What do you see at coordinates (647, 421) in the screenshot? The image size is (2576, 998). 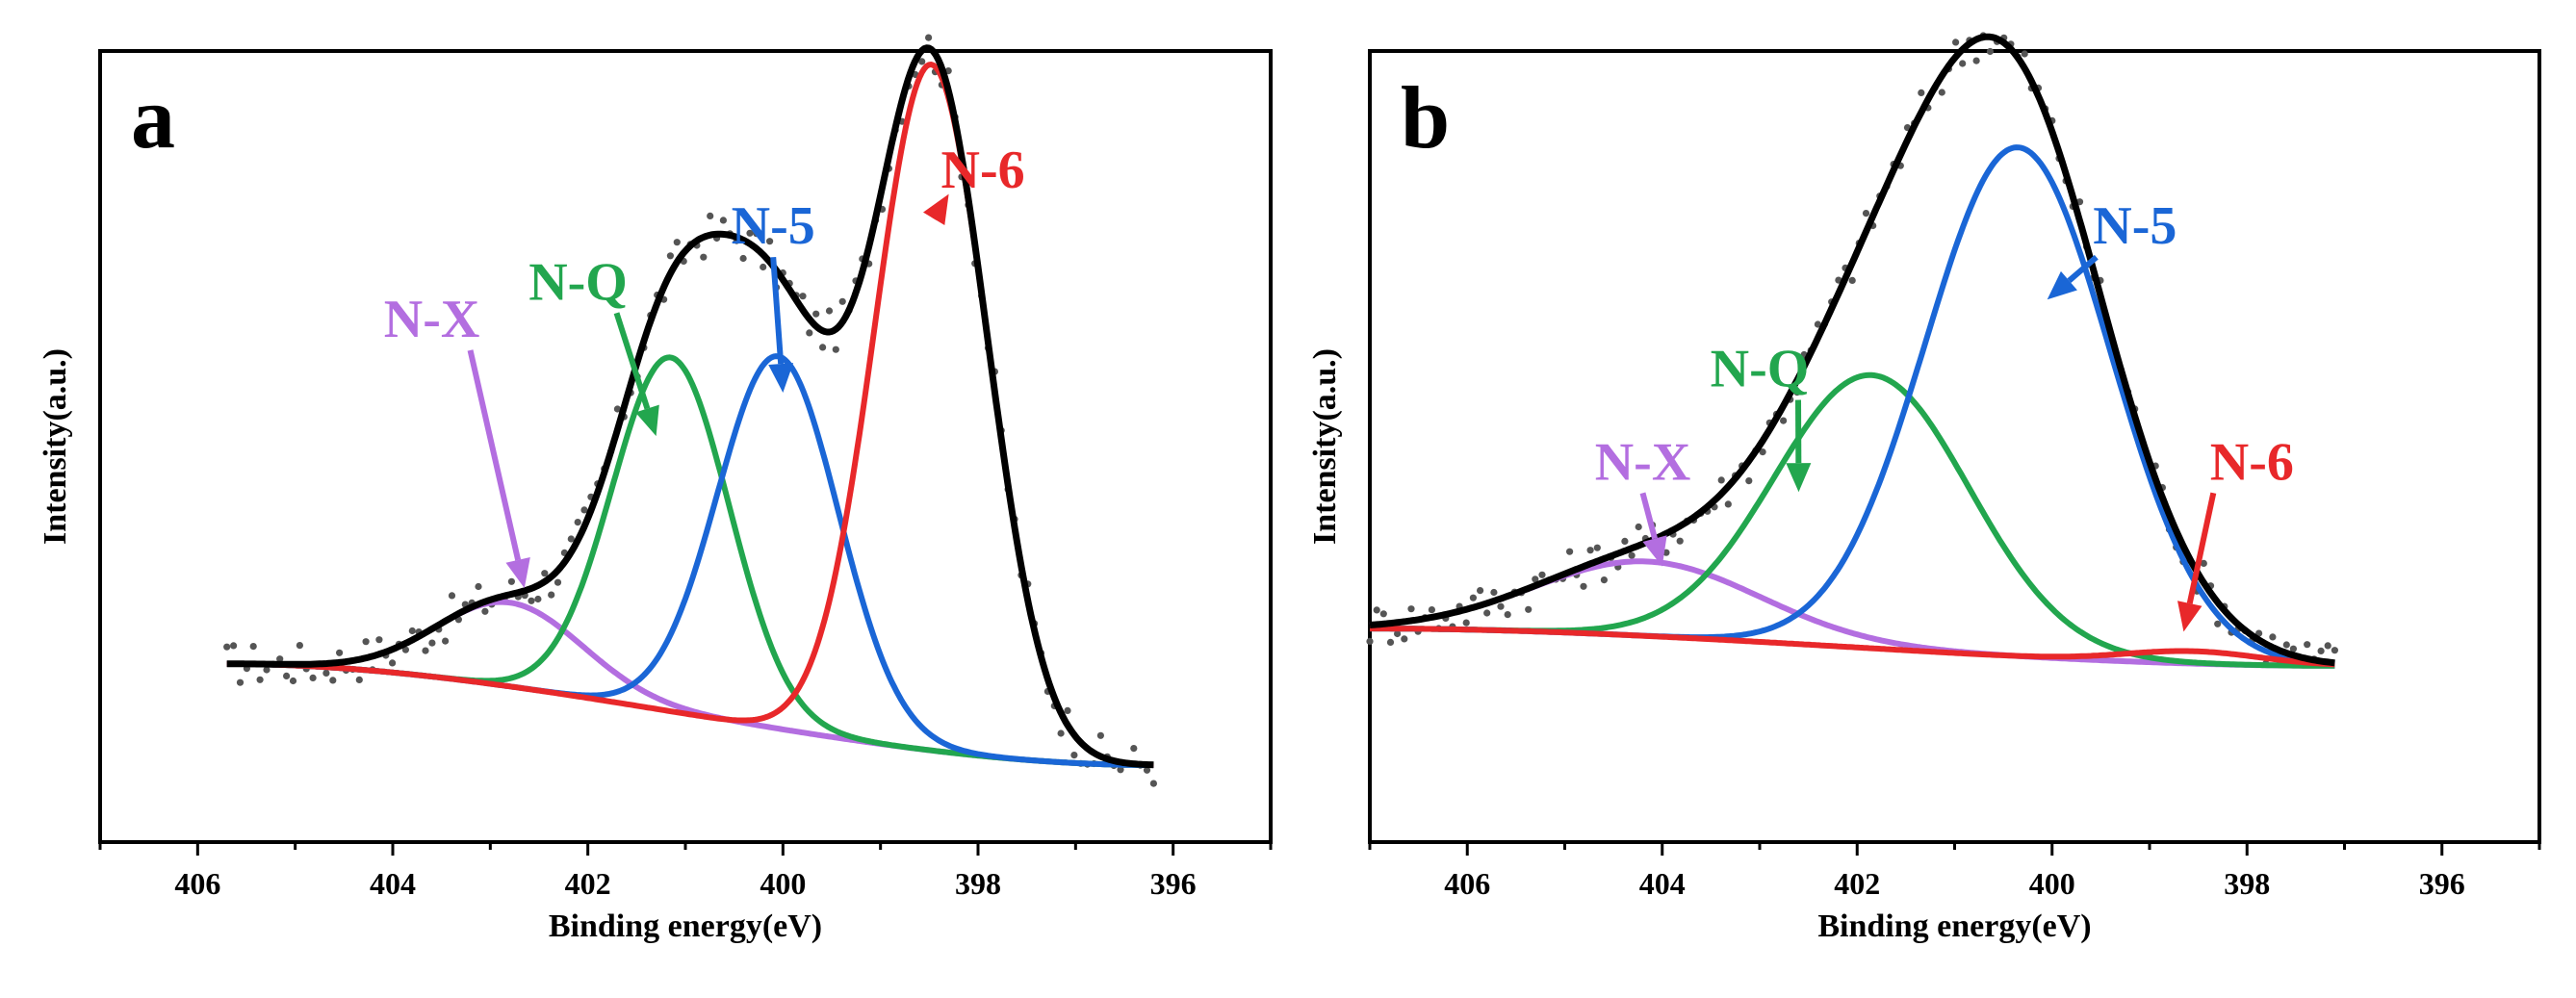 I see `arrowhead-n-q` at bounding box center [647, 421].